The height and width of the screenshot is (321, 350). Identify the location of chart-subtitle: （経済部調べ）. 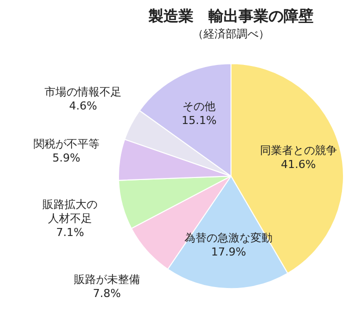
(231, 33).